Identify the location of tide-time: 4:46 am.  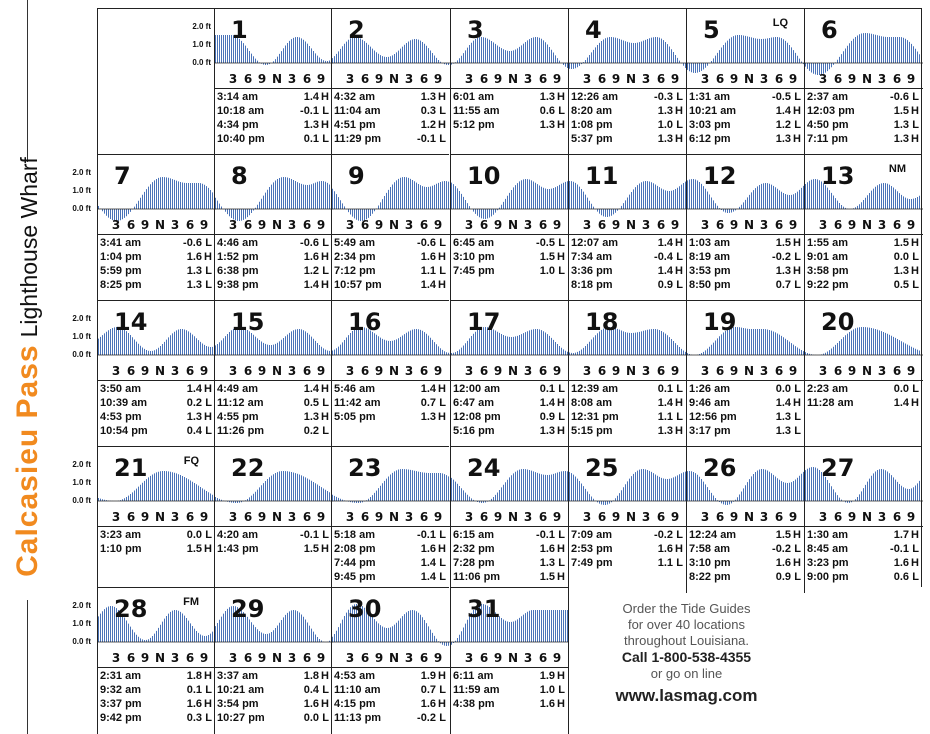
(237, 243).